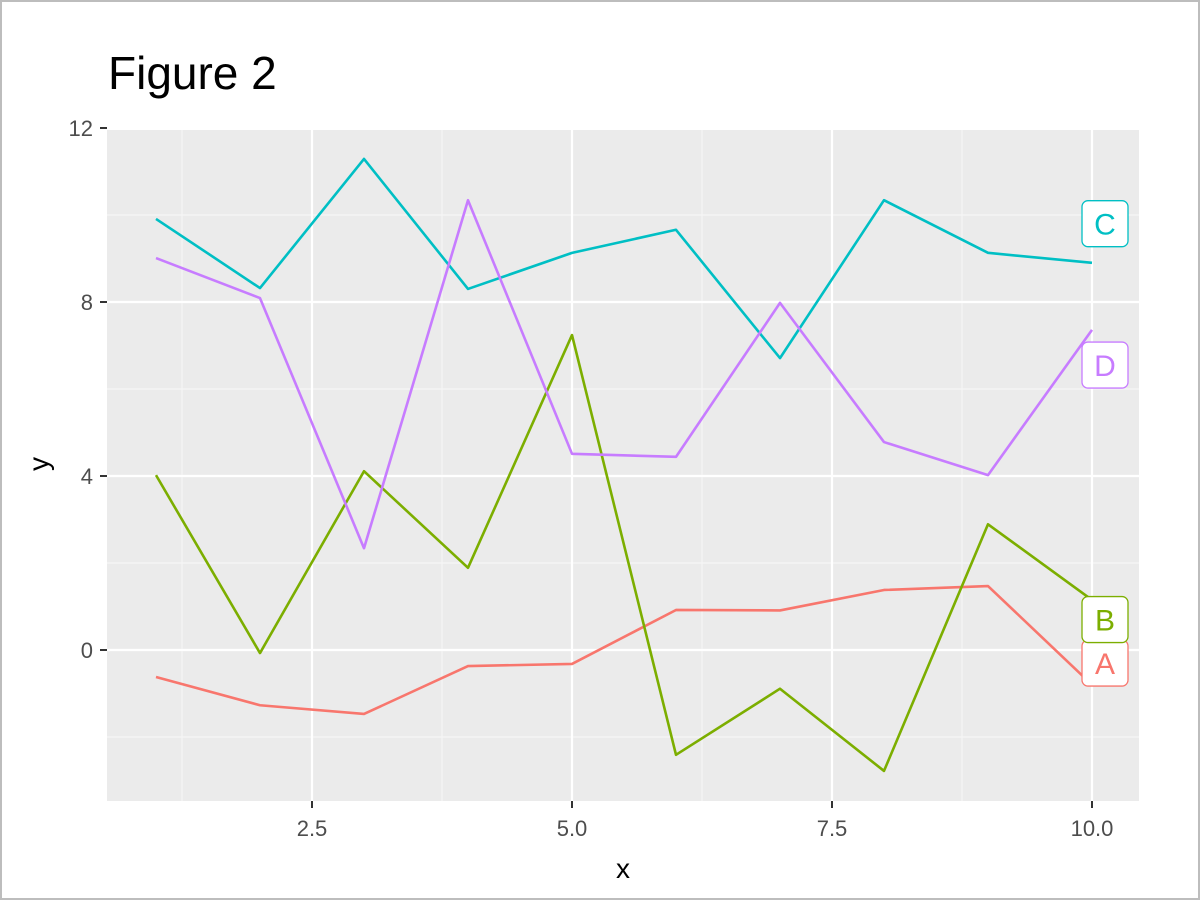 This screenshot has width=1200, height=902. I want to click on y-axis-title: y, so click(38, 464).